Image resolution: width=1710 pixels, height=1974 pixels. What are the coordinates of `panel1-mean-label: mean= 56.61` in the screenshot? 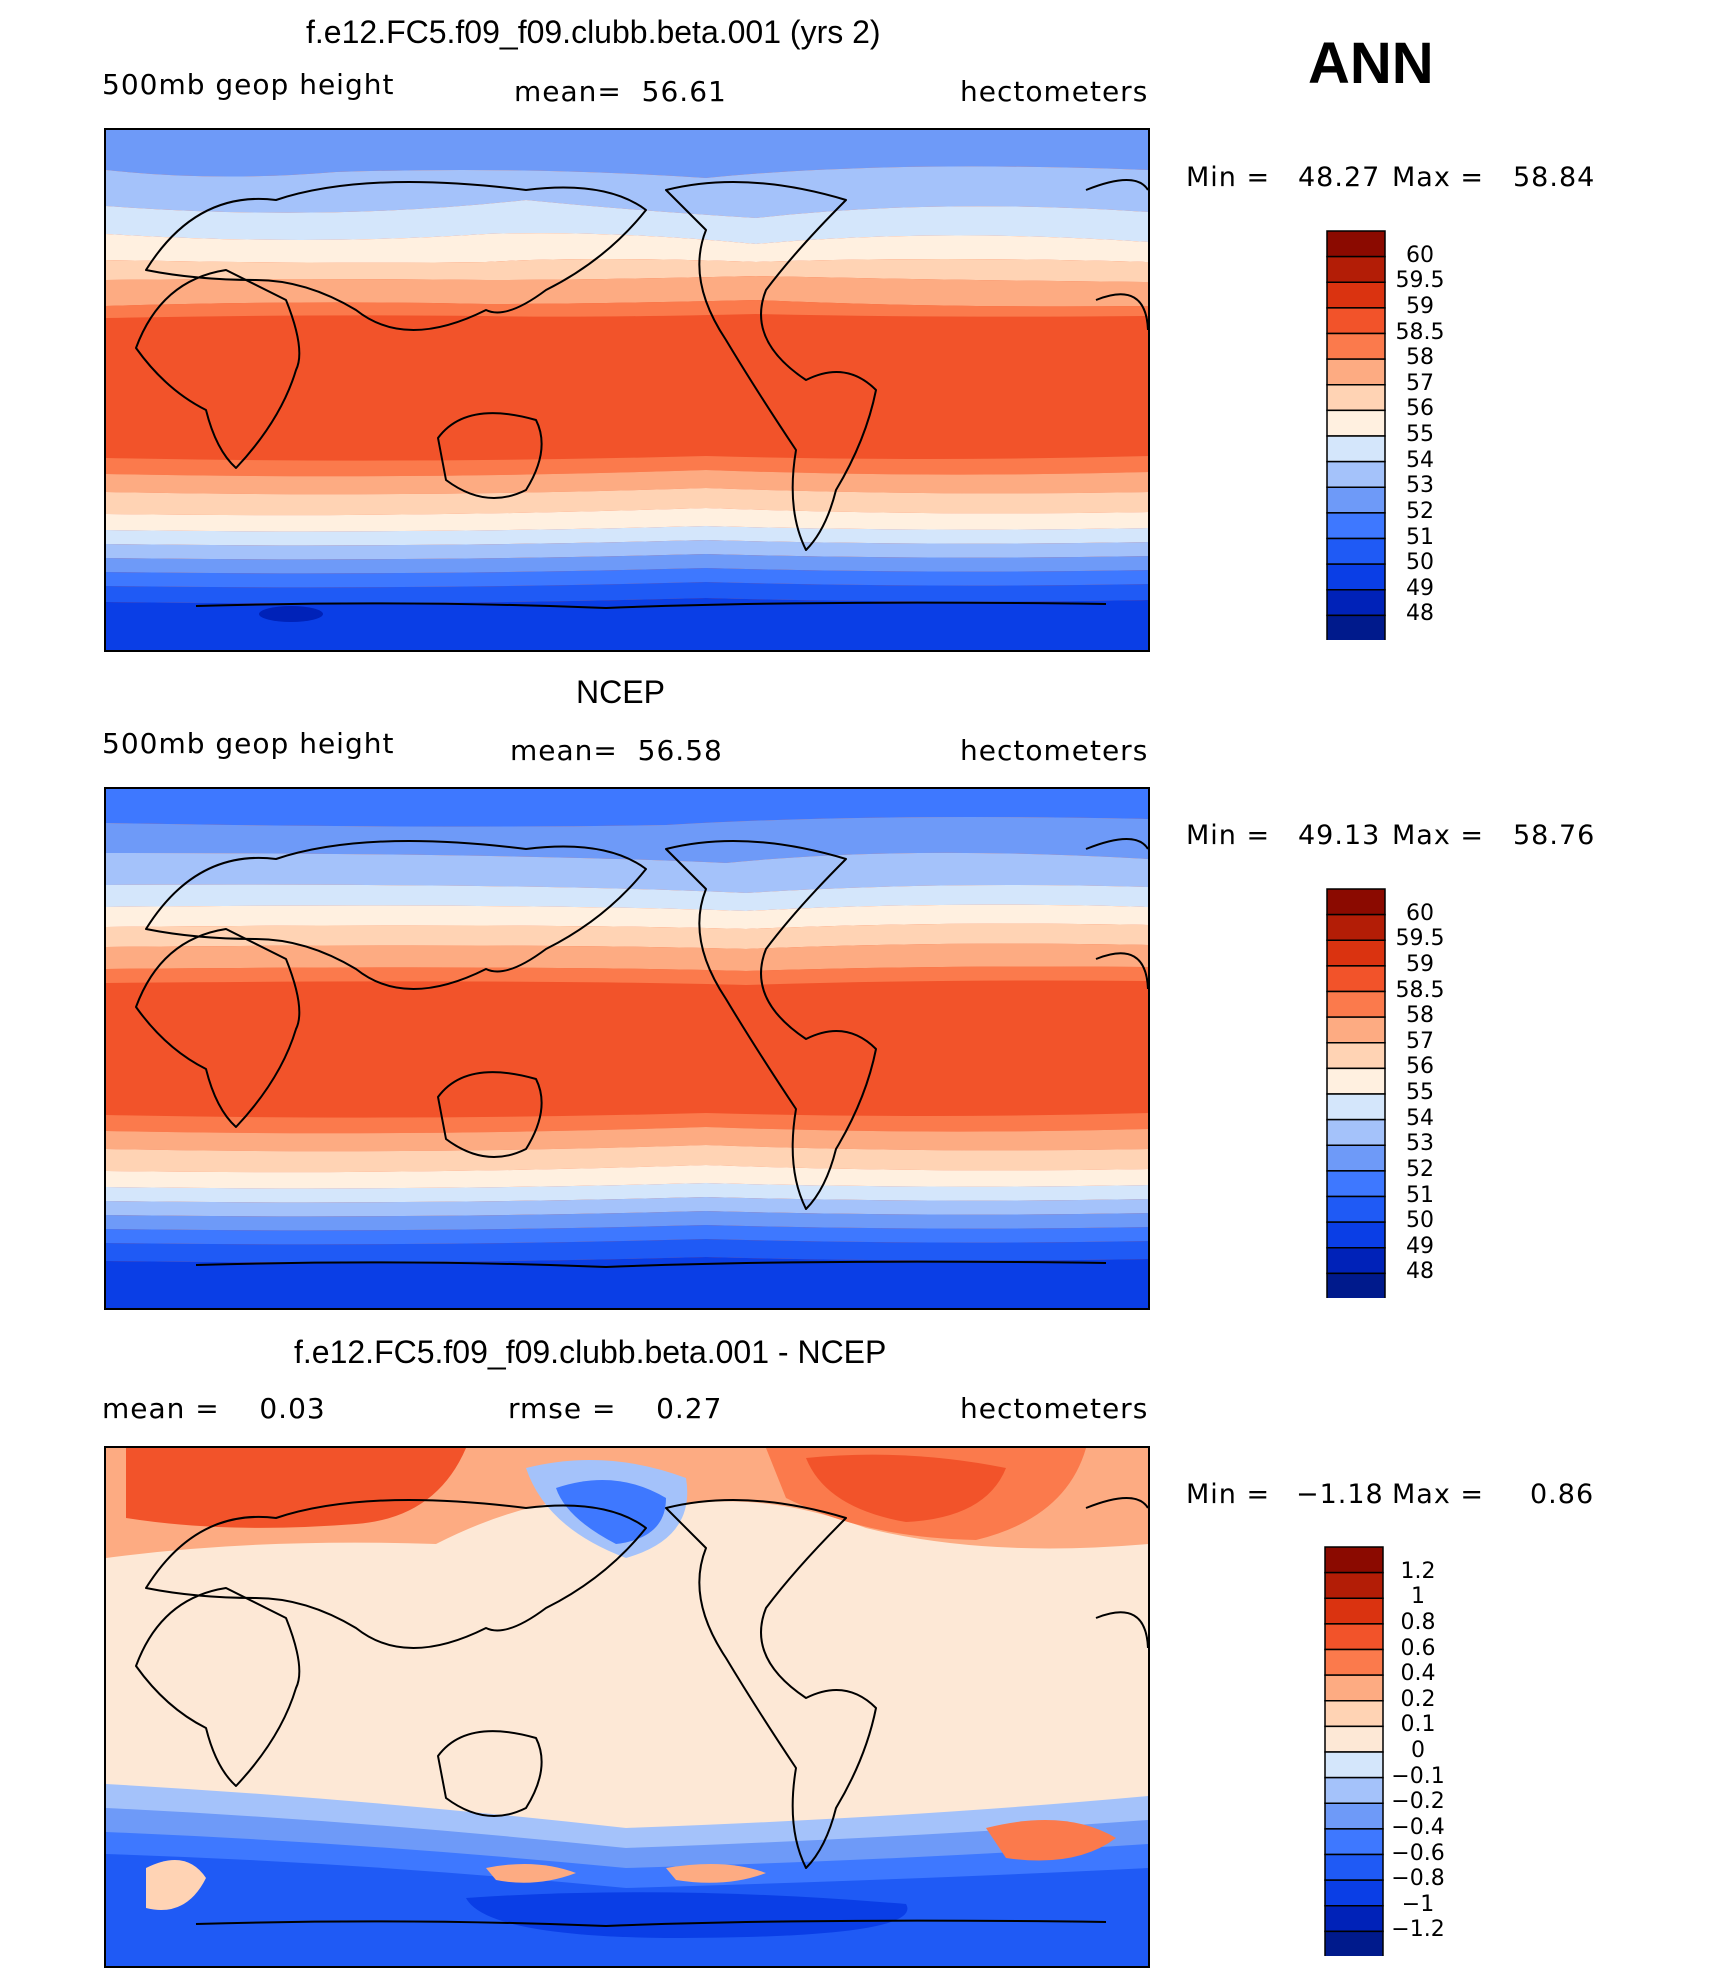 It's located at (620, 91).